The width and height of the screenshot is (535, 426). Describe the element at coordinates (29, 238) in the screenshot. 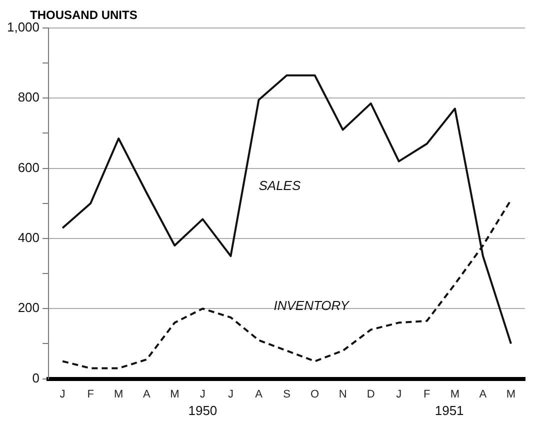

I see `y-tick-label: 400` at that location.